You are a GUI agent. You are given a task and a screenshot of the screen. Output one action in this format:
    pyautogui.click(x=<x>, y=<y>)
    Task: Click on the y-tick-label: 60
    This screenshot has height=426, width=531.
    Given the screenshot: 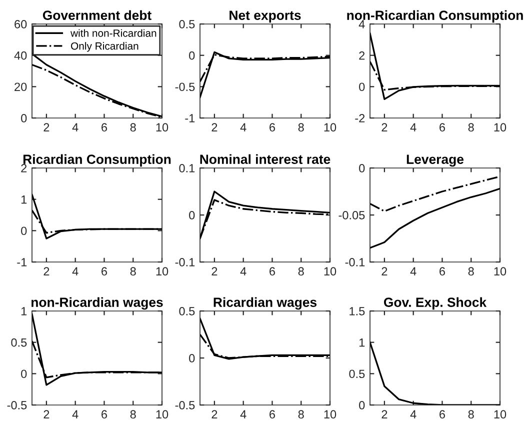 What is the action you would take?
    pyautogui.click(x=20, y=24)
    